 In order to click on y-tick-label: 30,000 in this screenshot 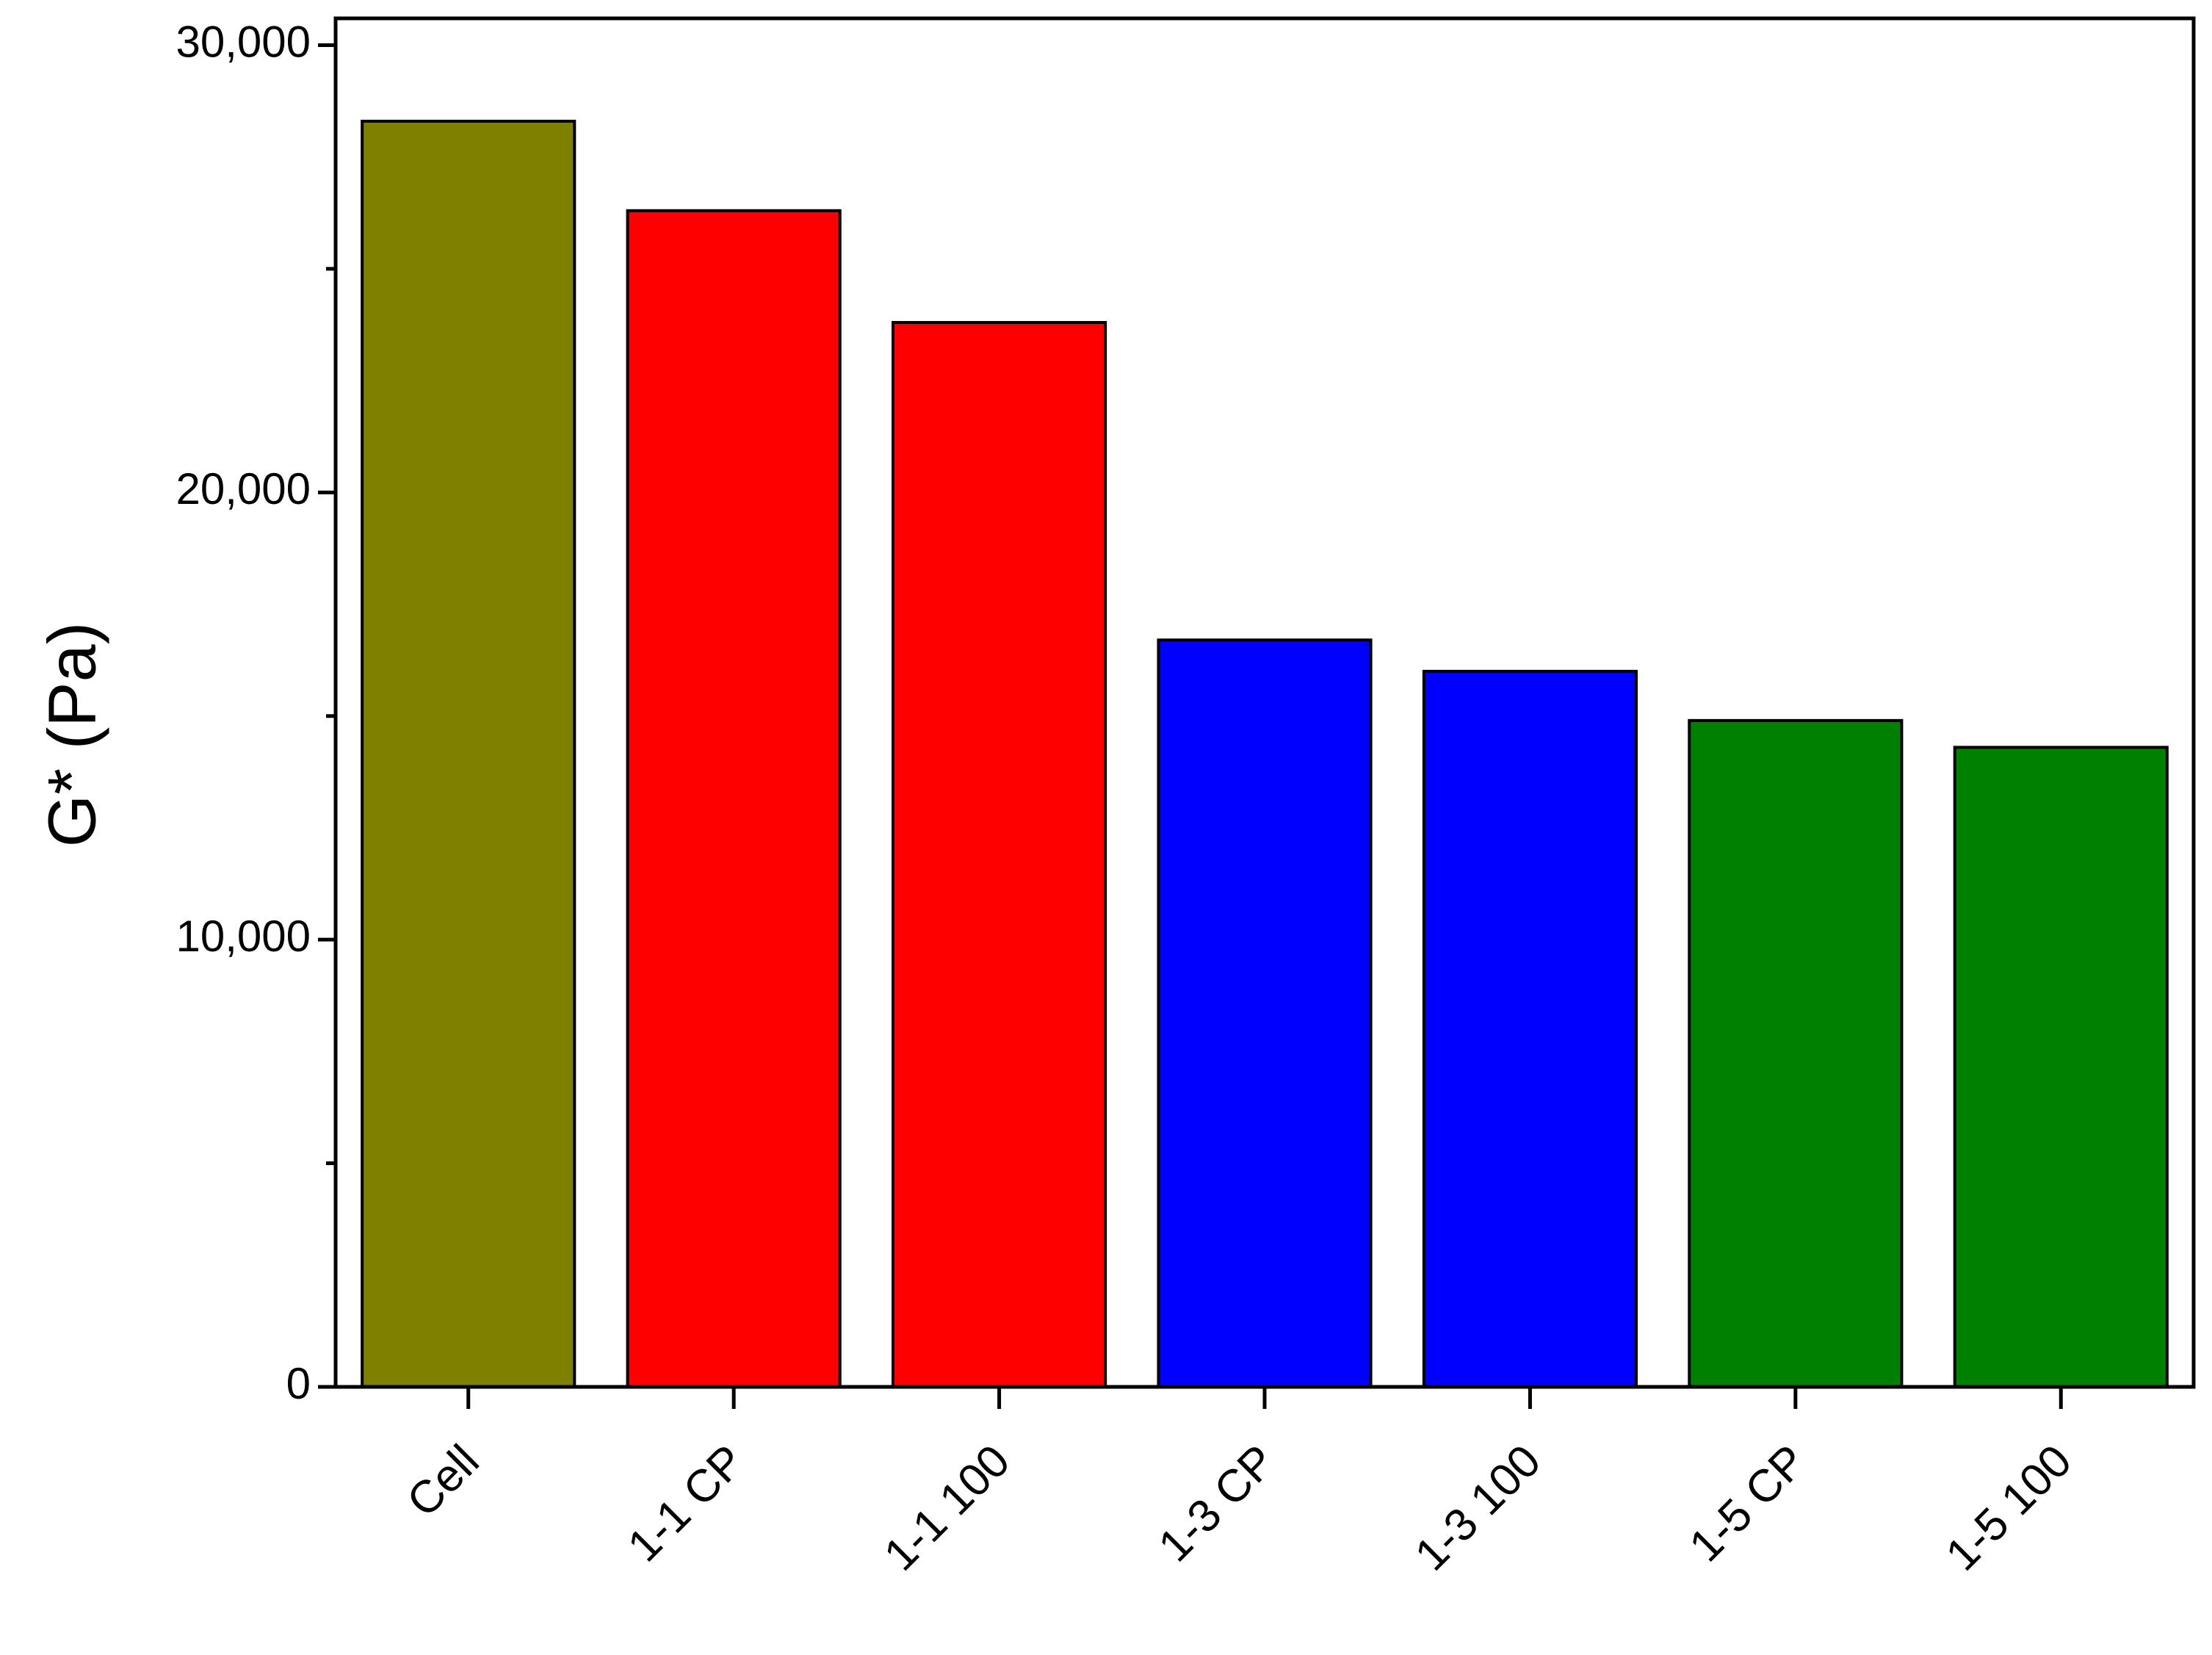, I will do `click(243, 41)`.